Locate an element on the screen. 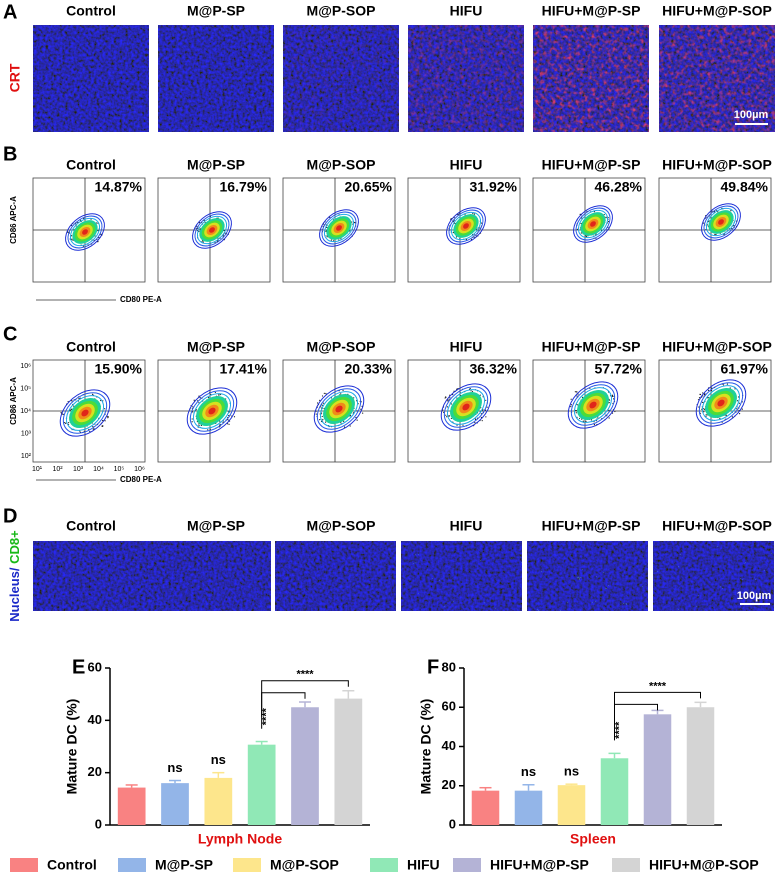  percentage: 20.33% is located at coordinates (369, 369).